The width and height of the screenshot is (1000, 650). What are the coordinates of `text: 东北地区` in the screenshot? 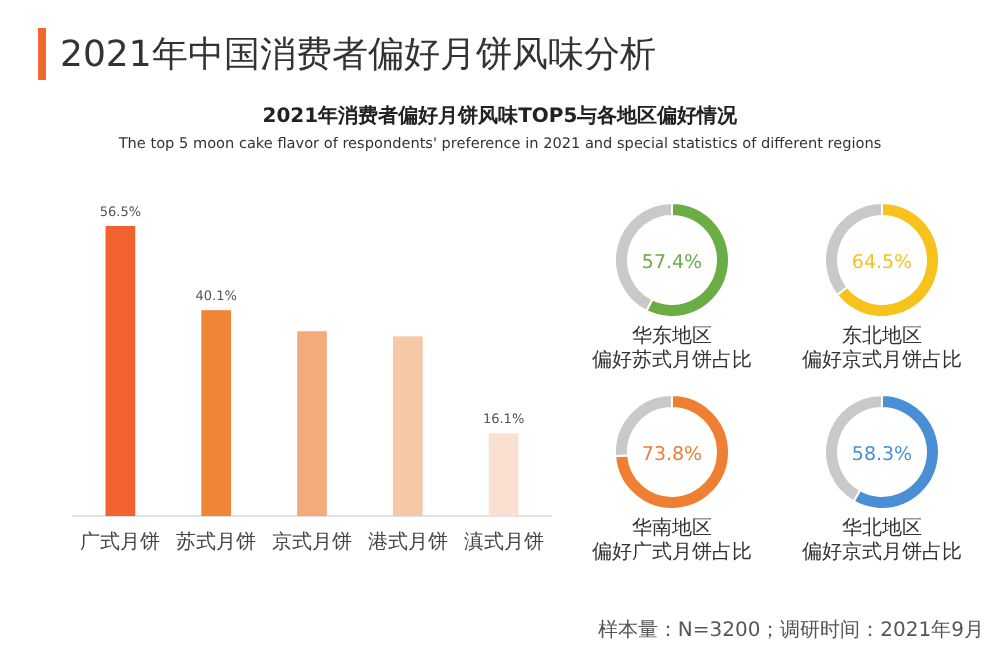 It's located at (882, 336).